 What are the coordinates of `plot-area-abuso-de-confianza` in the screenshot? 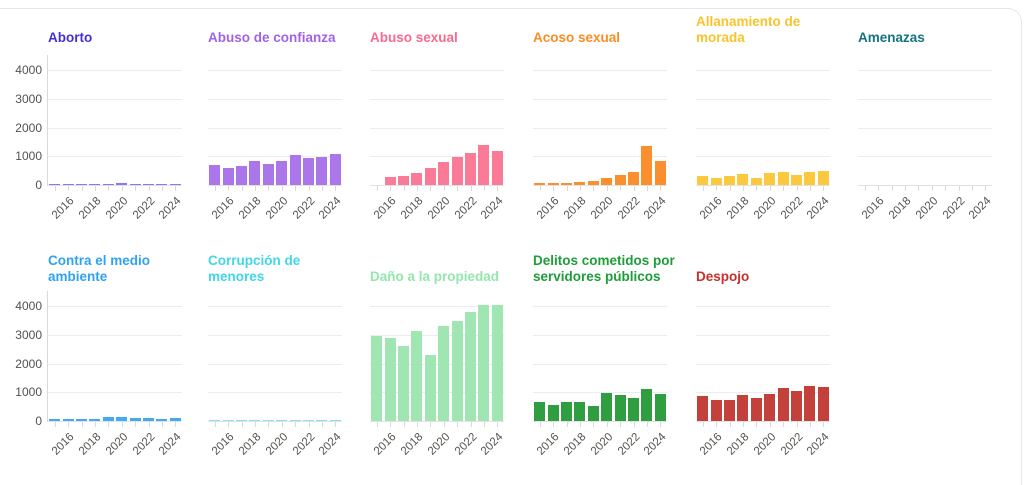 It's located at (275, 120).